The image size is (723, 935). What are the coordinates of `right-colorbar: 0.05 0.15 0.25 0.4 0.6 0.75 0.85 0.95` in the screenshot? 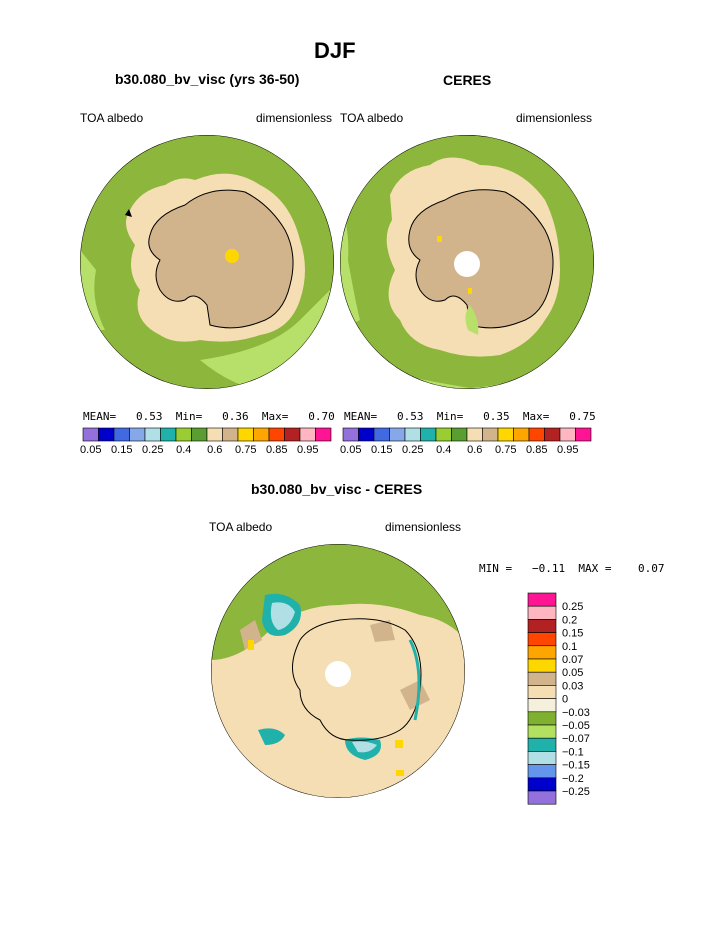 It's located at (466, 441).